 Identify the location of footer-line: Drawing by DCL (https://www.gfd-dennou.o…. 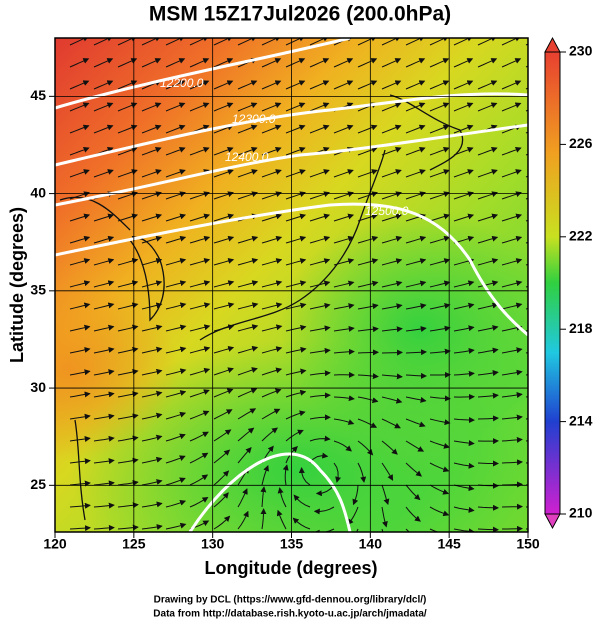
(290, 600).